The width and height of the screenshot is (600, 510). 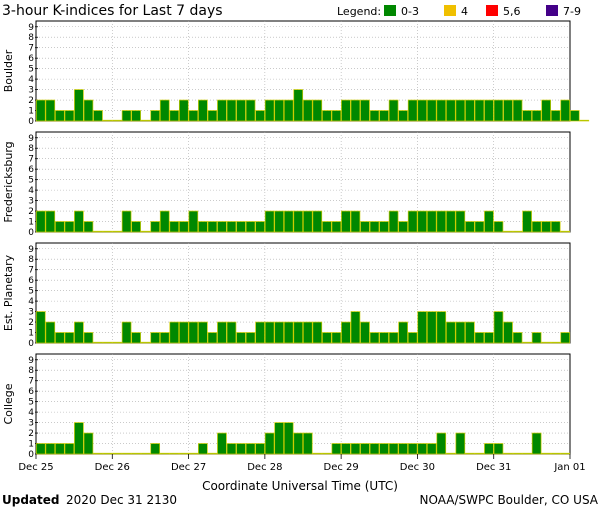 What do you see at coordinates (264, 467) in the screenshot?
I see `x-tick-label: Dec 28` at bounding box center [264, 467].